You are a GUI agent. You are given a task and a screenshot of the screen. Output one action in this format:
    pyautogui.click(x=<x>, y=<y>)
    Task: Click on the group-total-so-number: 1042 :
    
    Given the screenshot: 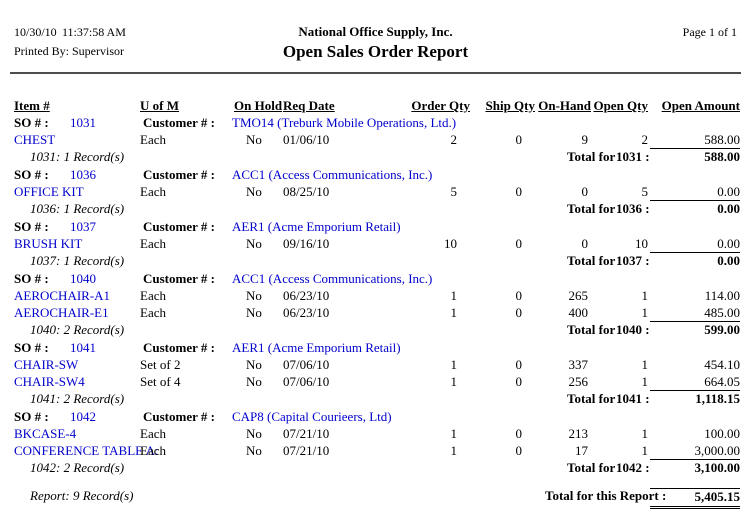 What is the action you would take?
    pyautogui.click(x=633, y=467)
    